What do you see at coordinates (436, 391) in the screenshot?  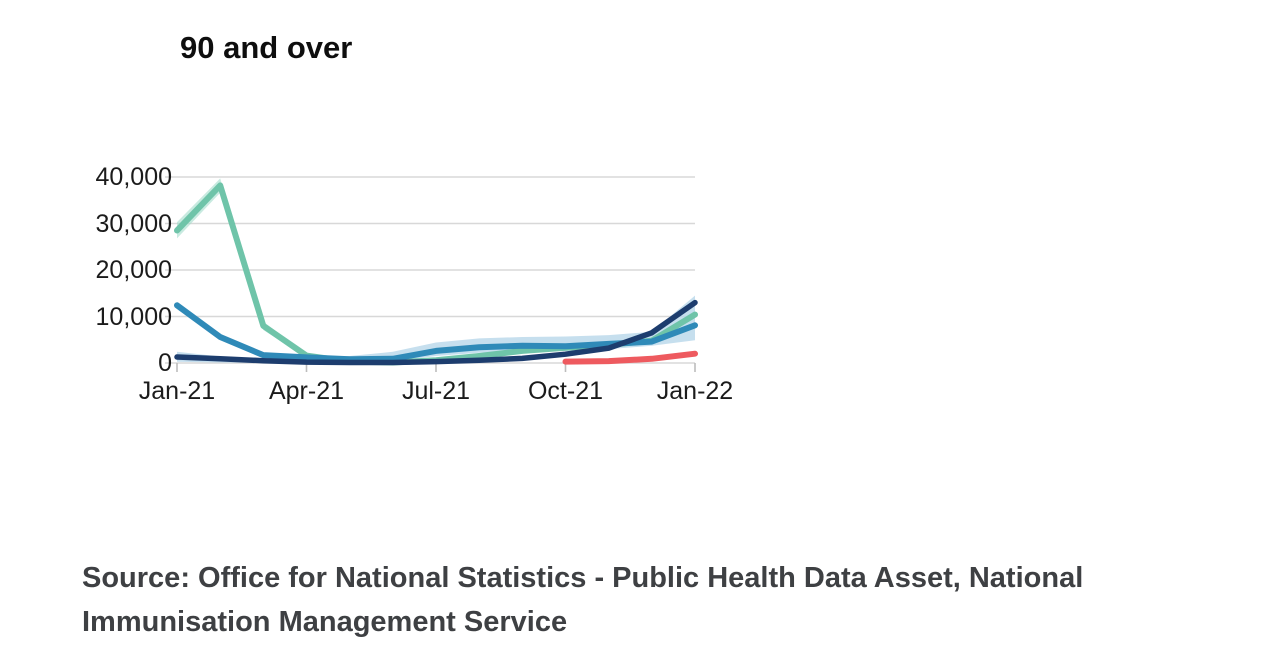 I see `x-axis-tick-label: Jul-21` at bounding box center [436, 391].